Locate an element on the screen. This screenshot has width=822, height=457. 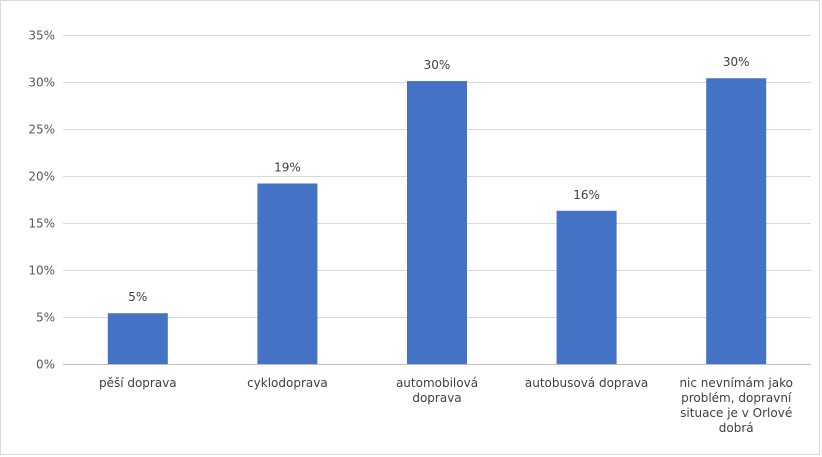
category-label: cyklodoprava is located at coordinates (287, 383).